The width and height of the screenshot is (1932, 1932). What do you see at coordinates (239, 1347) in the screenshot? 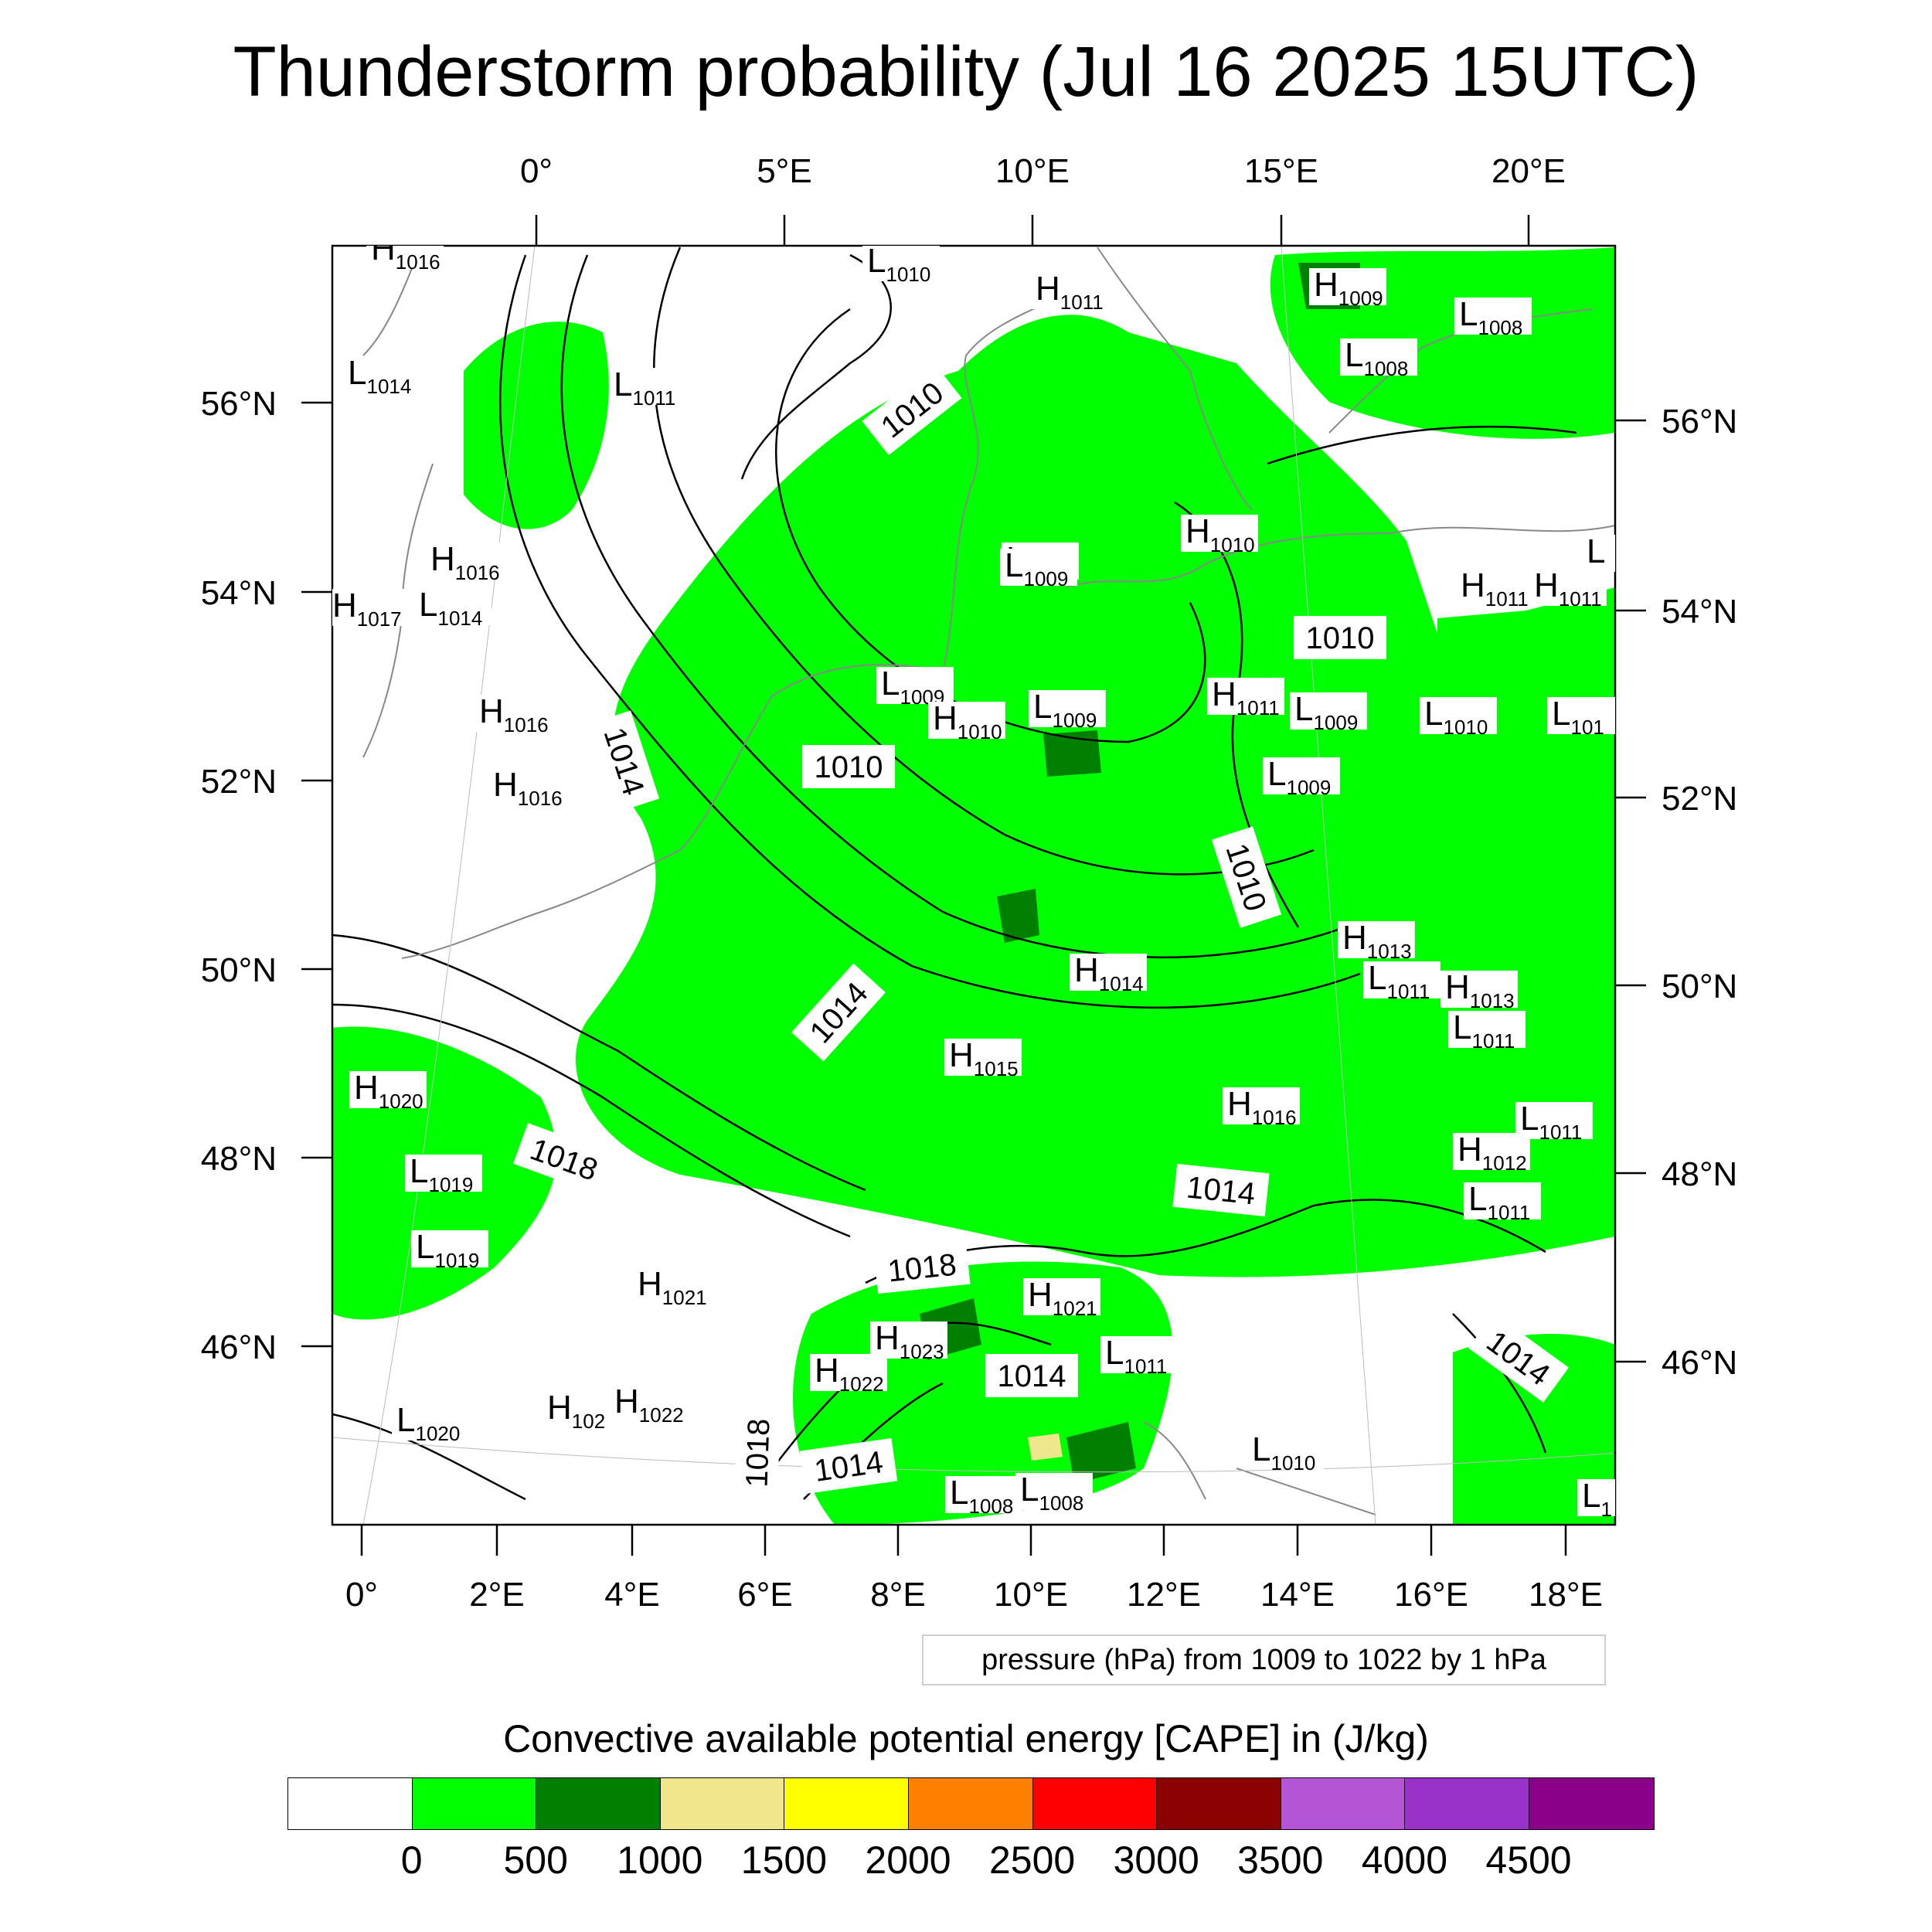
I see `left-lat-label: 46°N` at bounding box center [239, 1347].